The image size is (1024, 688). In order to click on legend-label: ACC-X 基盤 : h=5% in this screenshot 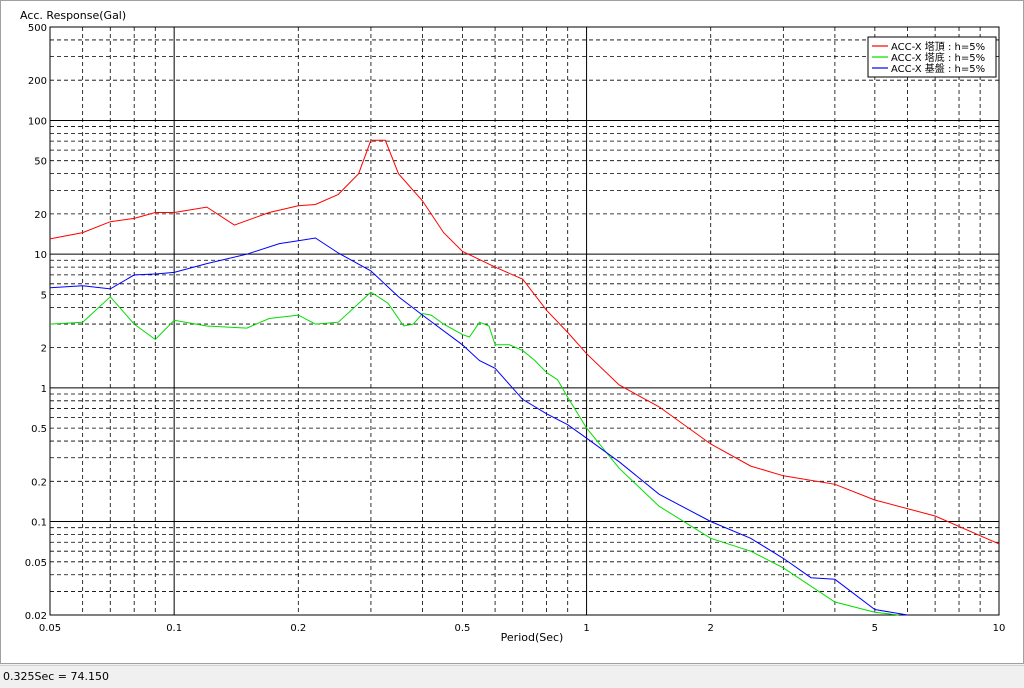, I will do `click(938, 68)`.